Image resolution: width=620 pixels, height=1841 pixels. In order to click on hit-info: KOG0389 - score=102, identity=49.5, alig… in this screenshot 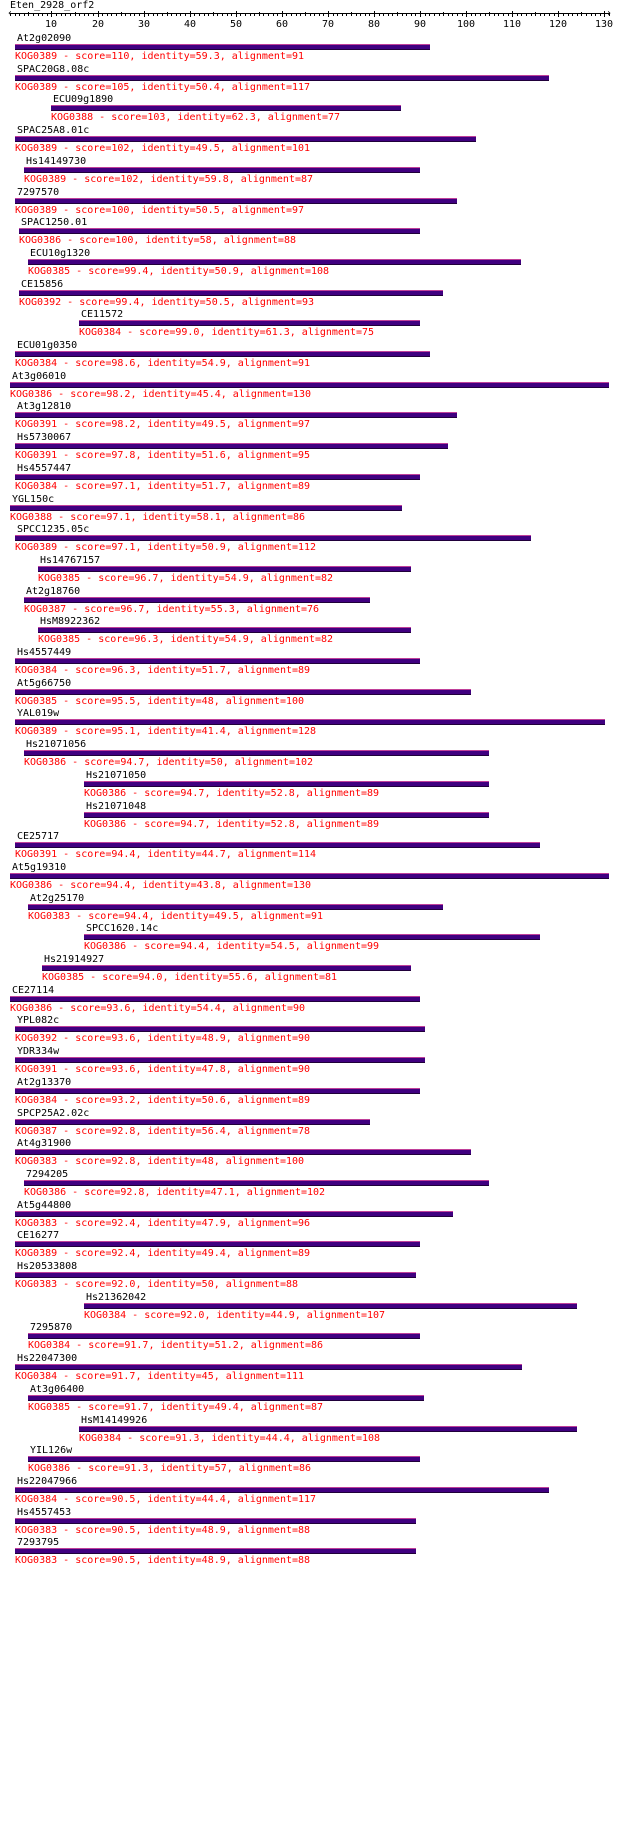, I will do `click(162, 148)`.